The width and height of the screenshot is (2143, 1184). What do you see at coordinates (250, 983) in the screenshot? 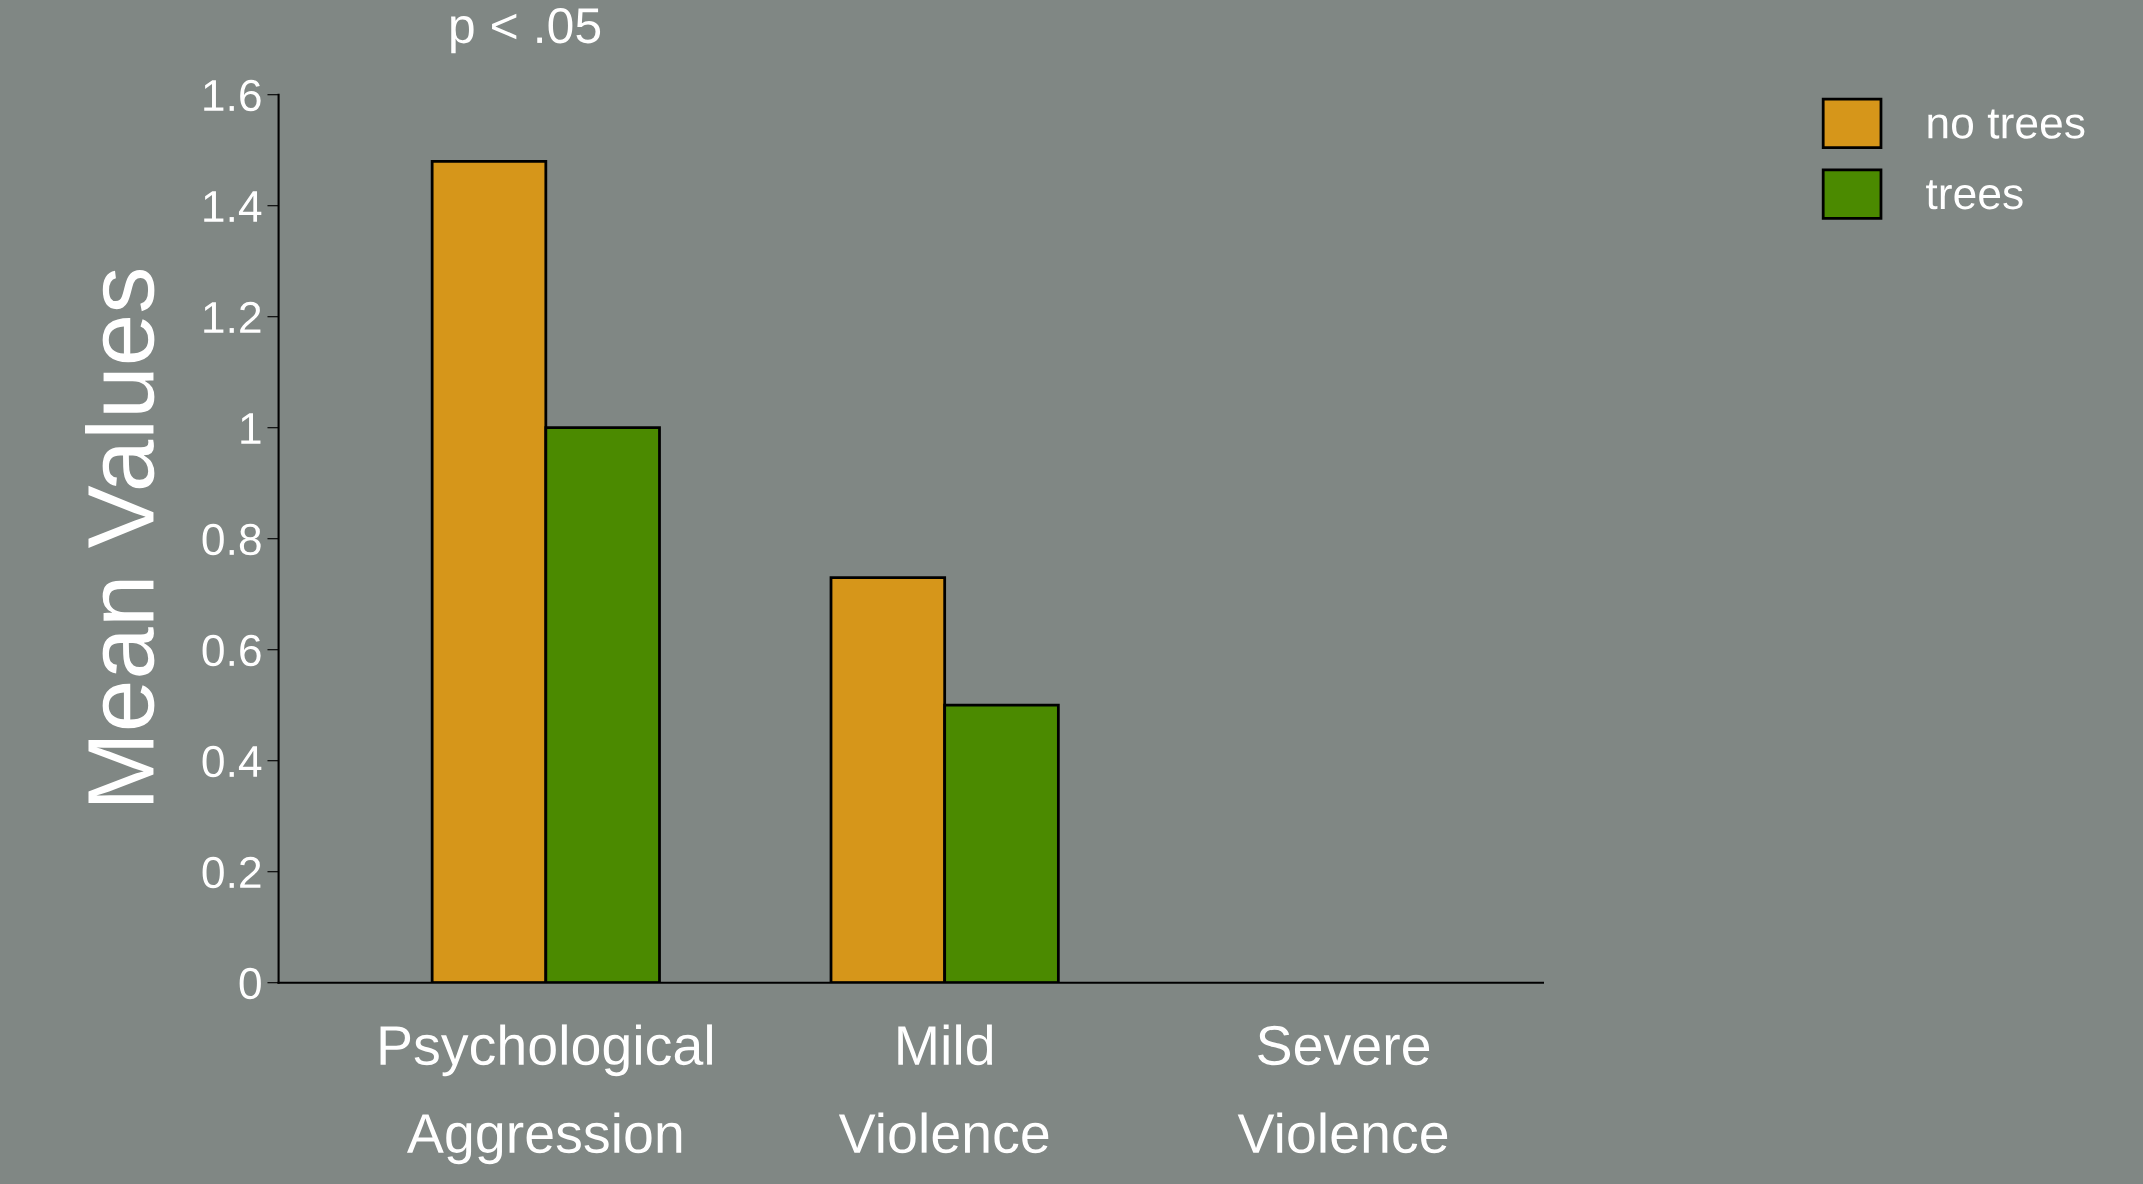
I see `y-tick-label: 0` at bounding box center [250, 983].